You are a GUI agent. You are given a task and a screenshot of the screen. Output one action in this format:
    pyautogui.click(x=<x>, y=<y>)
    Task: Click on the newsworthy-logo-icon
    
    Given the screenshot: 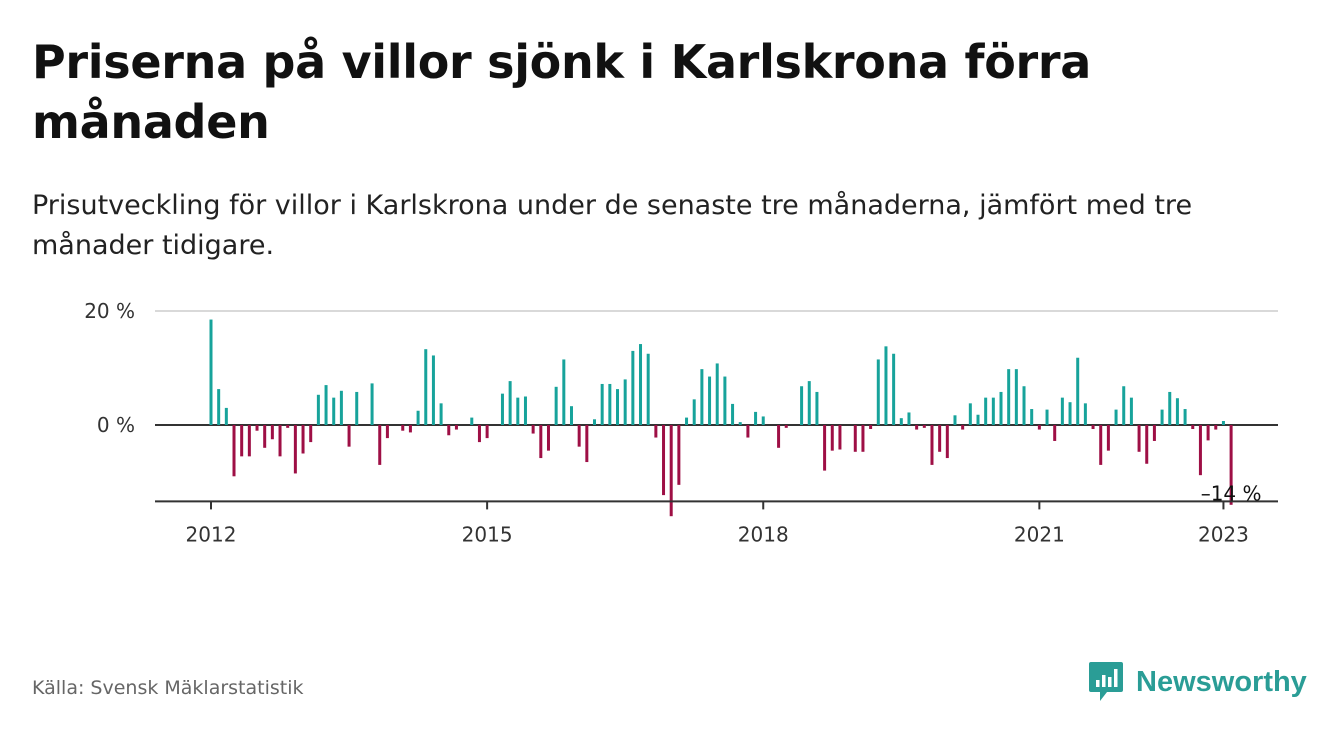 What is the action you would take?
    pyautogui.click(x=1106, y=681)
    